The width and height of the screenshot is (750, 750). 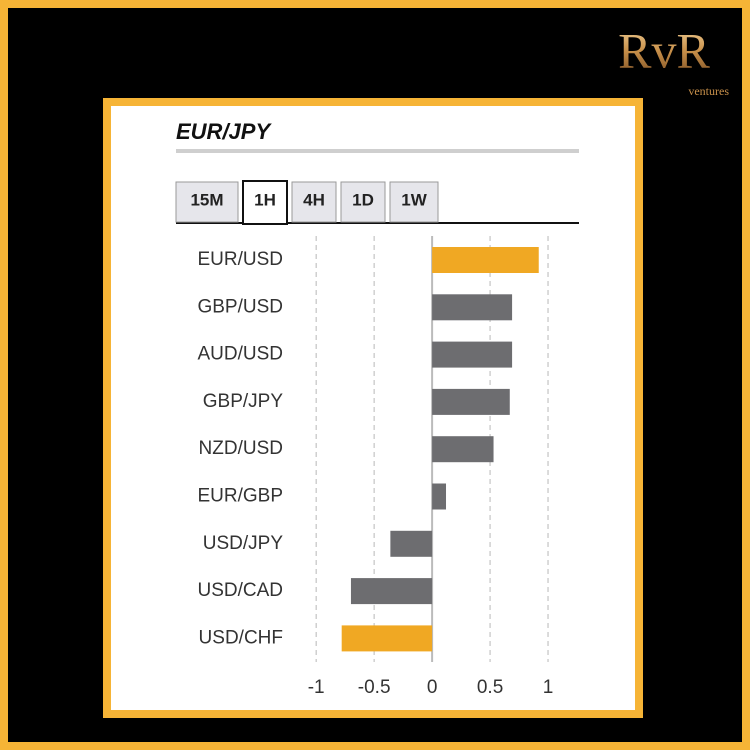 I want to click on y-tick-label: EUR/USD, so click(x=240, y=259).